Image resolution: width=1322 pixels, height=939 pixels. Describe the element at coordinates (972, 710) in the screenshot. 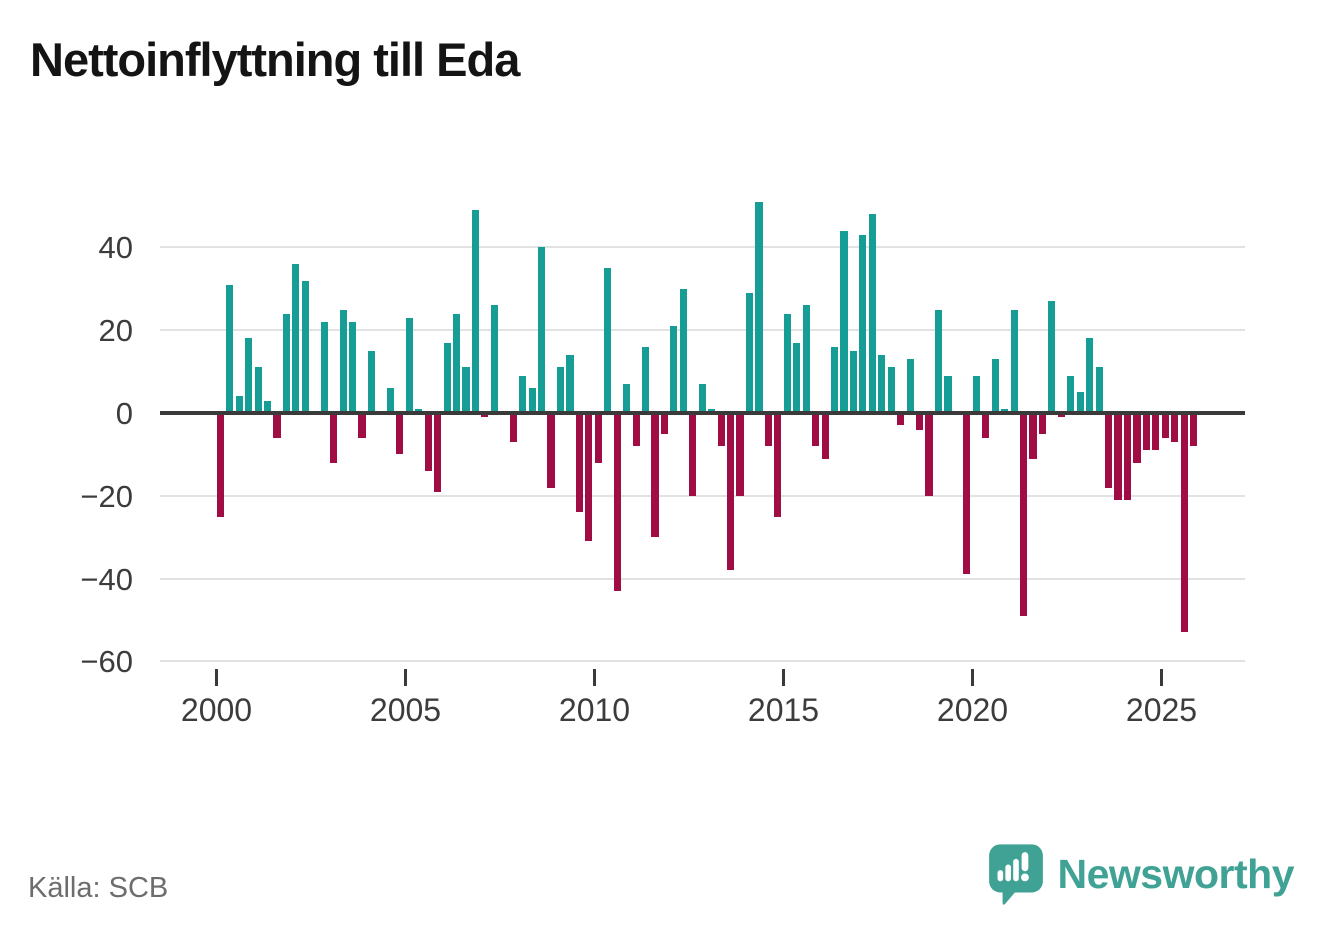

I see `x-tick-label: 2020` at that location.